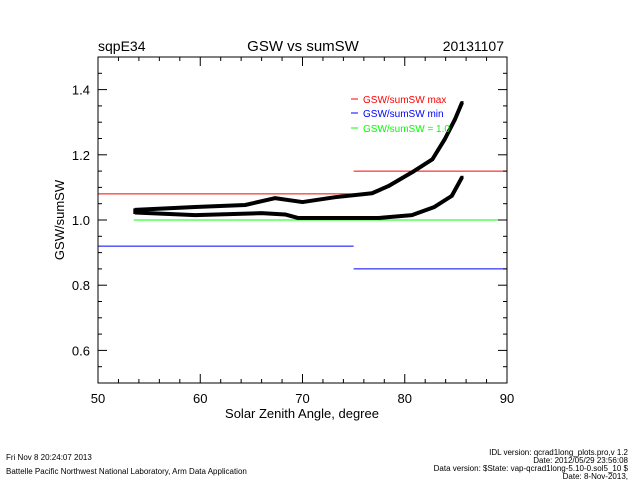 This screenshot has height=485, width=640. What do you see at coordinates (303, 46) in the screenshot?
I see `chart-title: GSW vs sumSW` at bounding box center [303, 46].